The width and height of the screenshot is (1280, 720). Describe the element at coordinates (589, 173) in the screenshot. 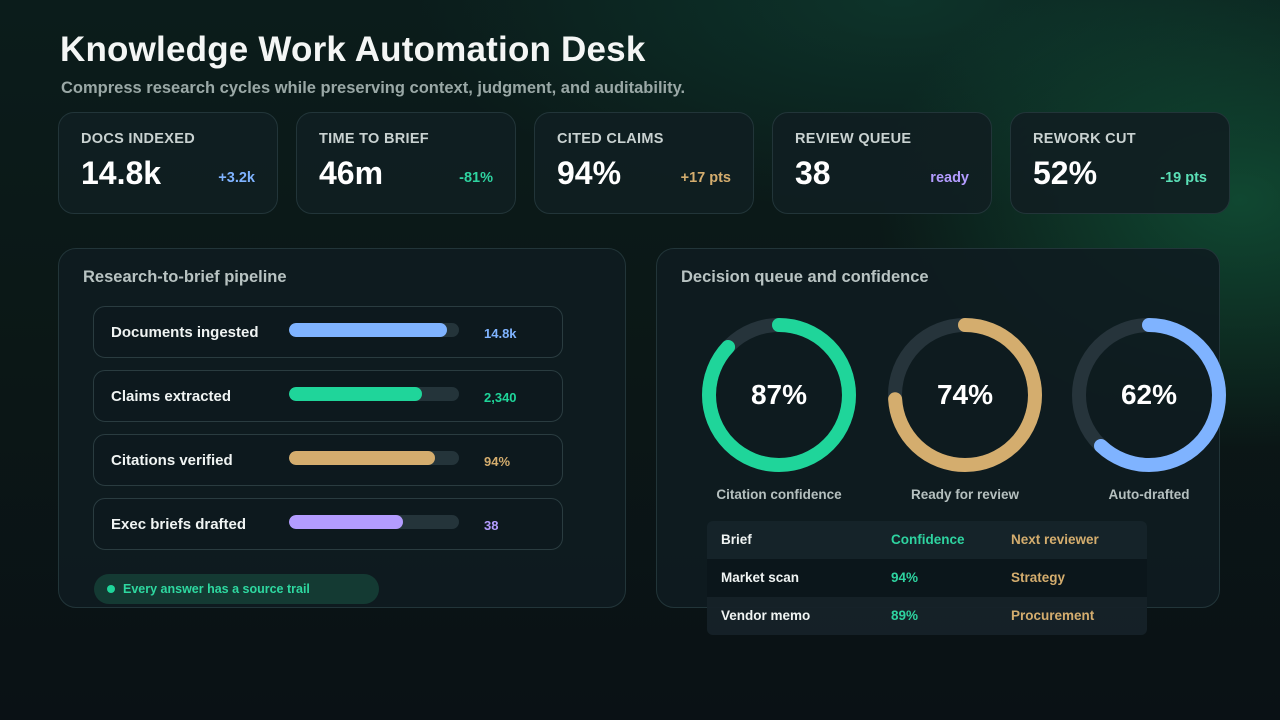

I see `kpi-value: 94%` at that location.